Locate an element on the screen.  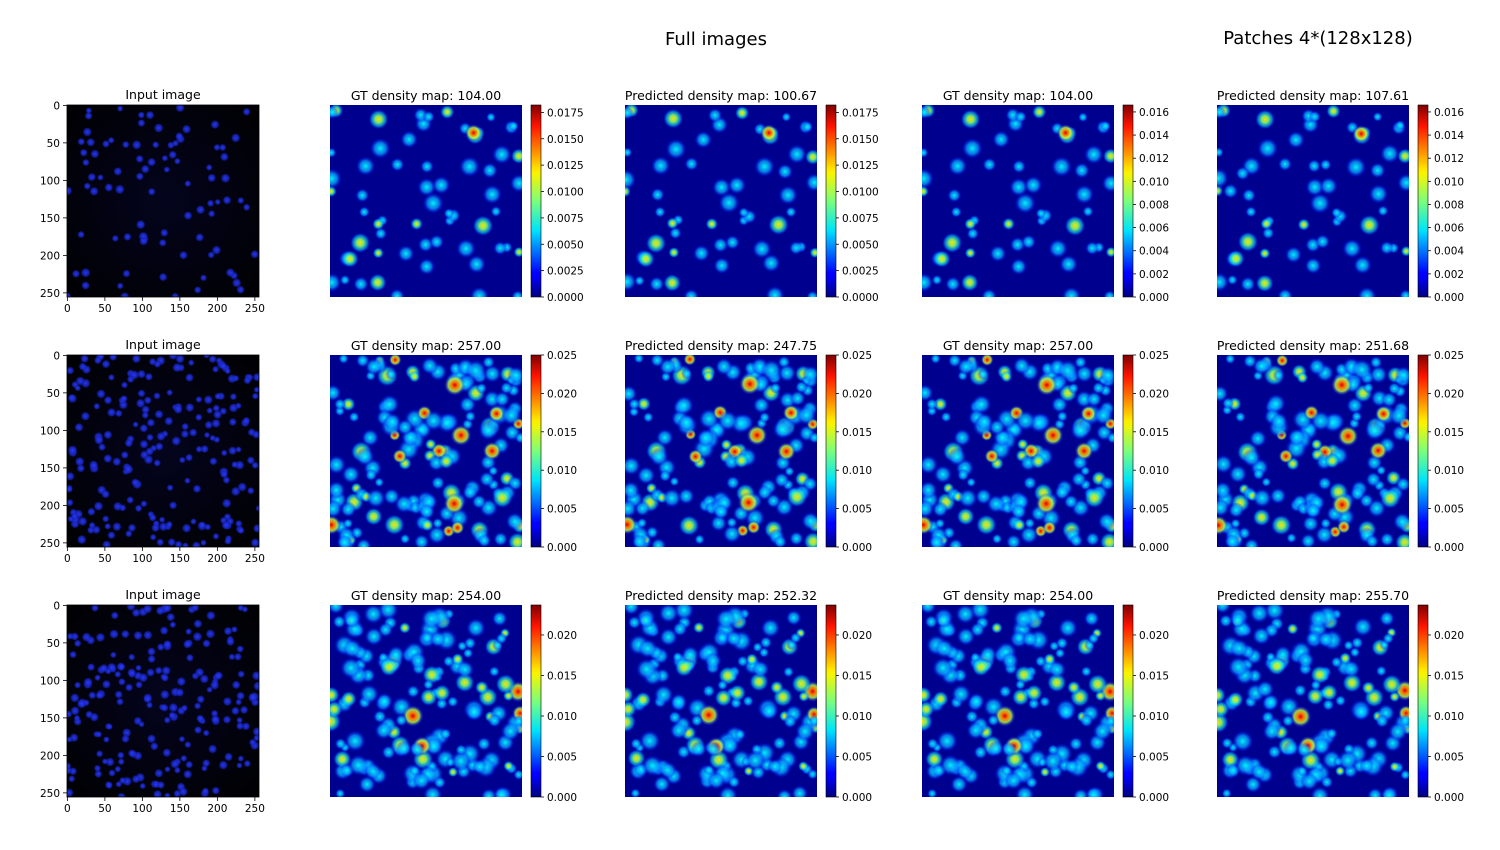
colorbar-tick-label: 0.025 is located at coordinates (857, 356).